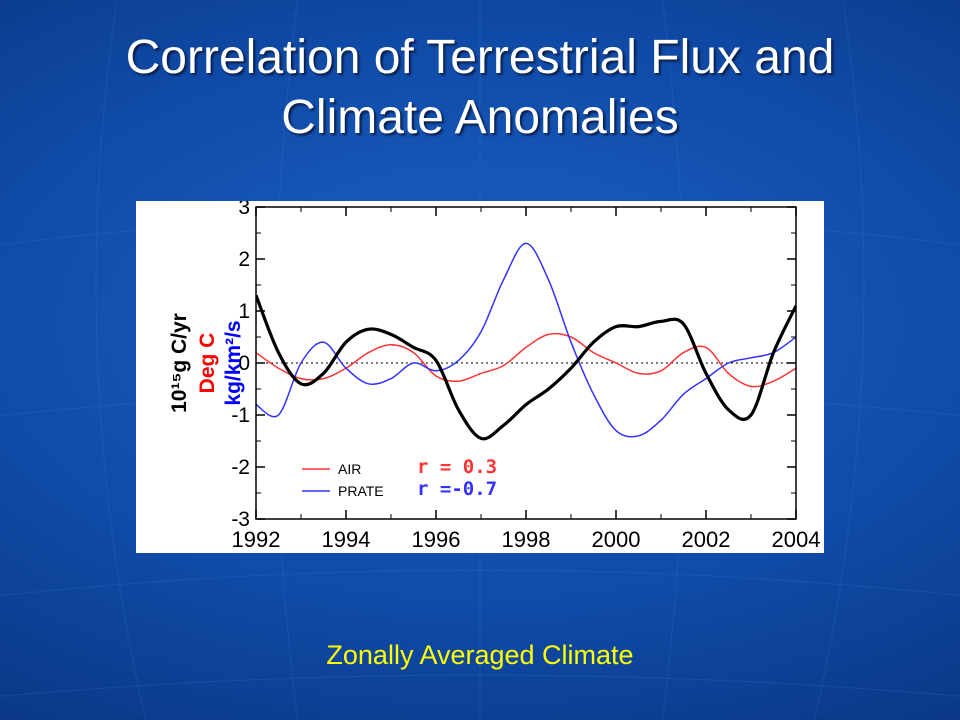 The height and width of the screenshot is (720, 960). What do you see at coordinates (179, 363) in the screenshot?
I see `y-axis-label-line-1: 10¹⁵g C/yr` at bounding box center [179, 363].